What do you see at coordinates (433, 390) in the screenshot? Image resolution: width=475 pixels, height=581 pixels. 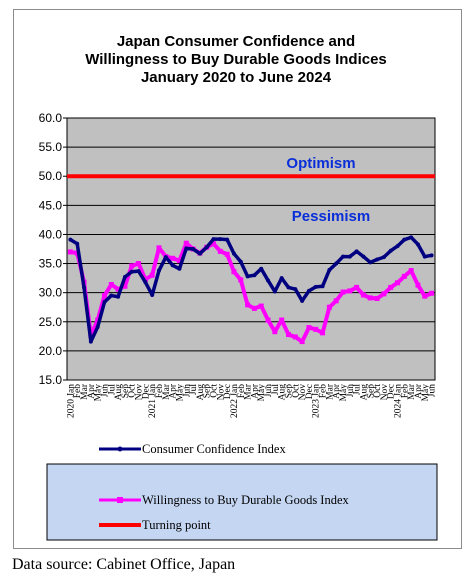 I see `x-tick-label: Jun` at bounding box center [433, 390].